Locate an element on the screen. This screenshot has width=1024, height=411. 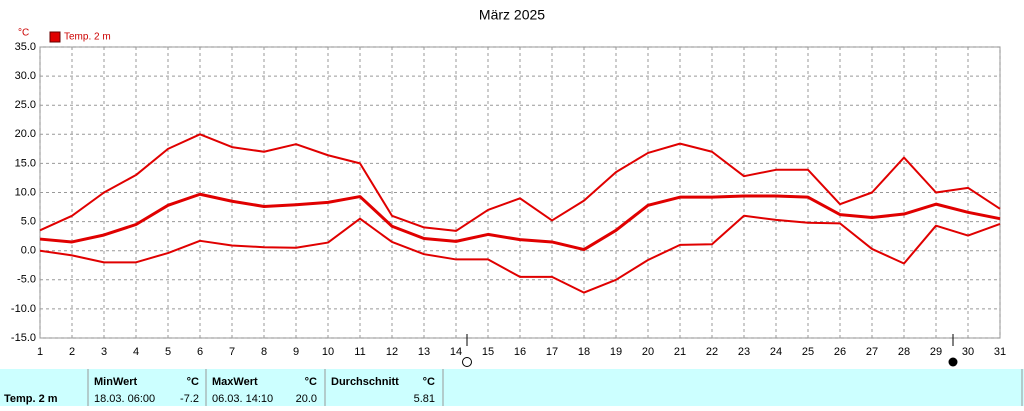
x-tick-label: 12 is located at coordinates (392, 352).